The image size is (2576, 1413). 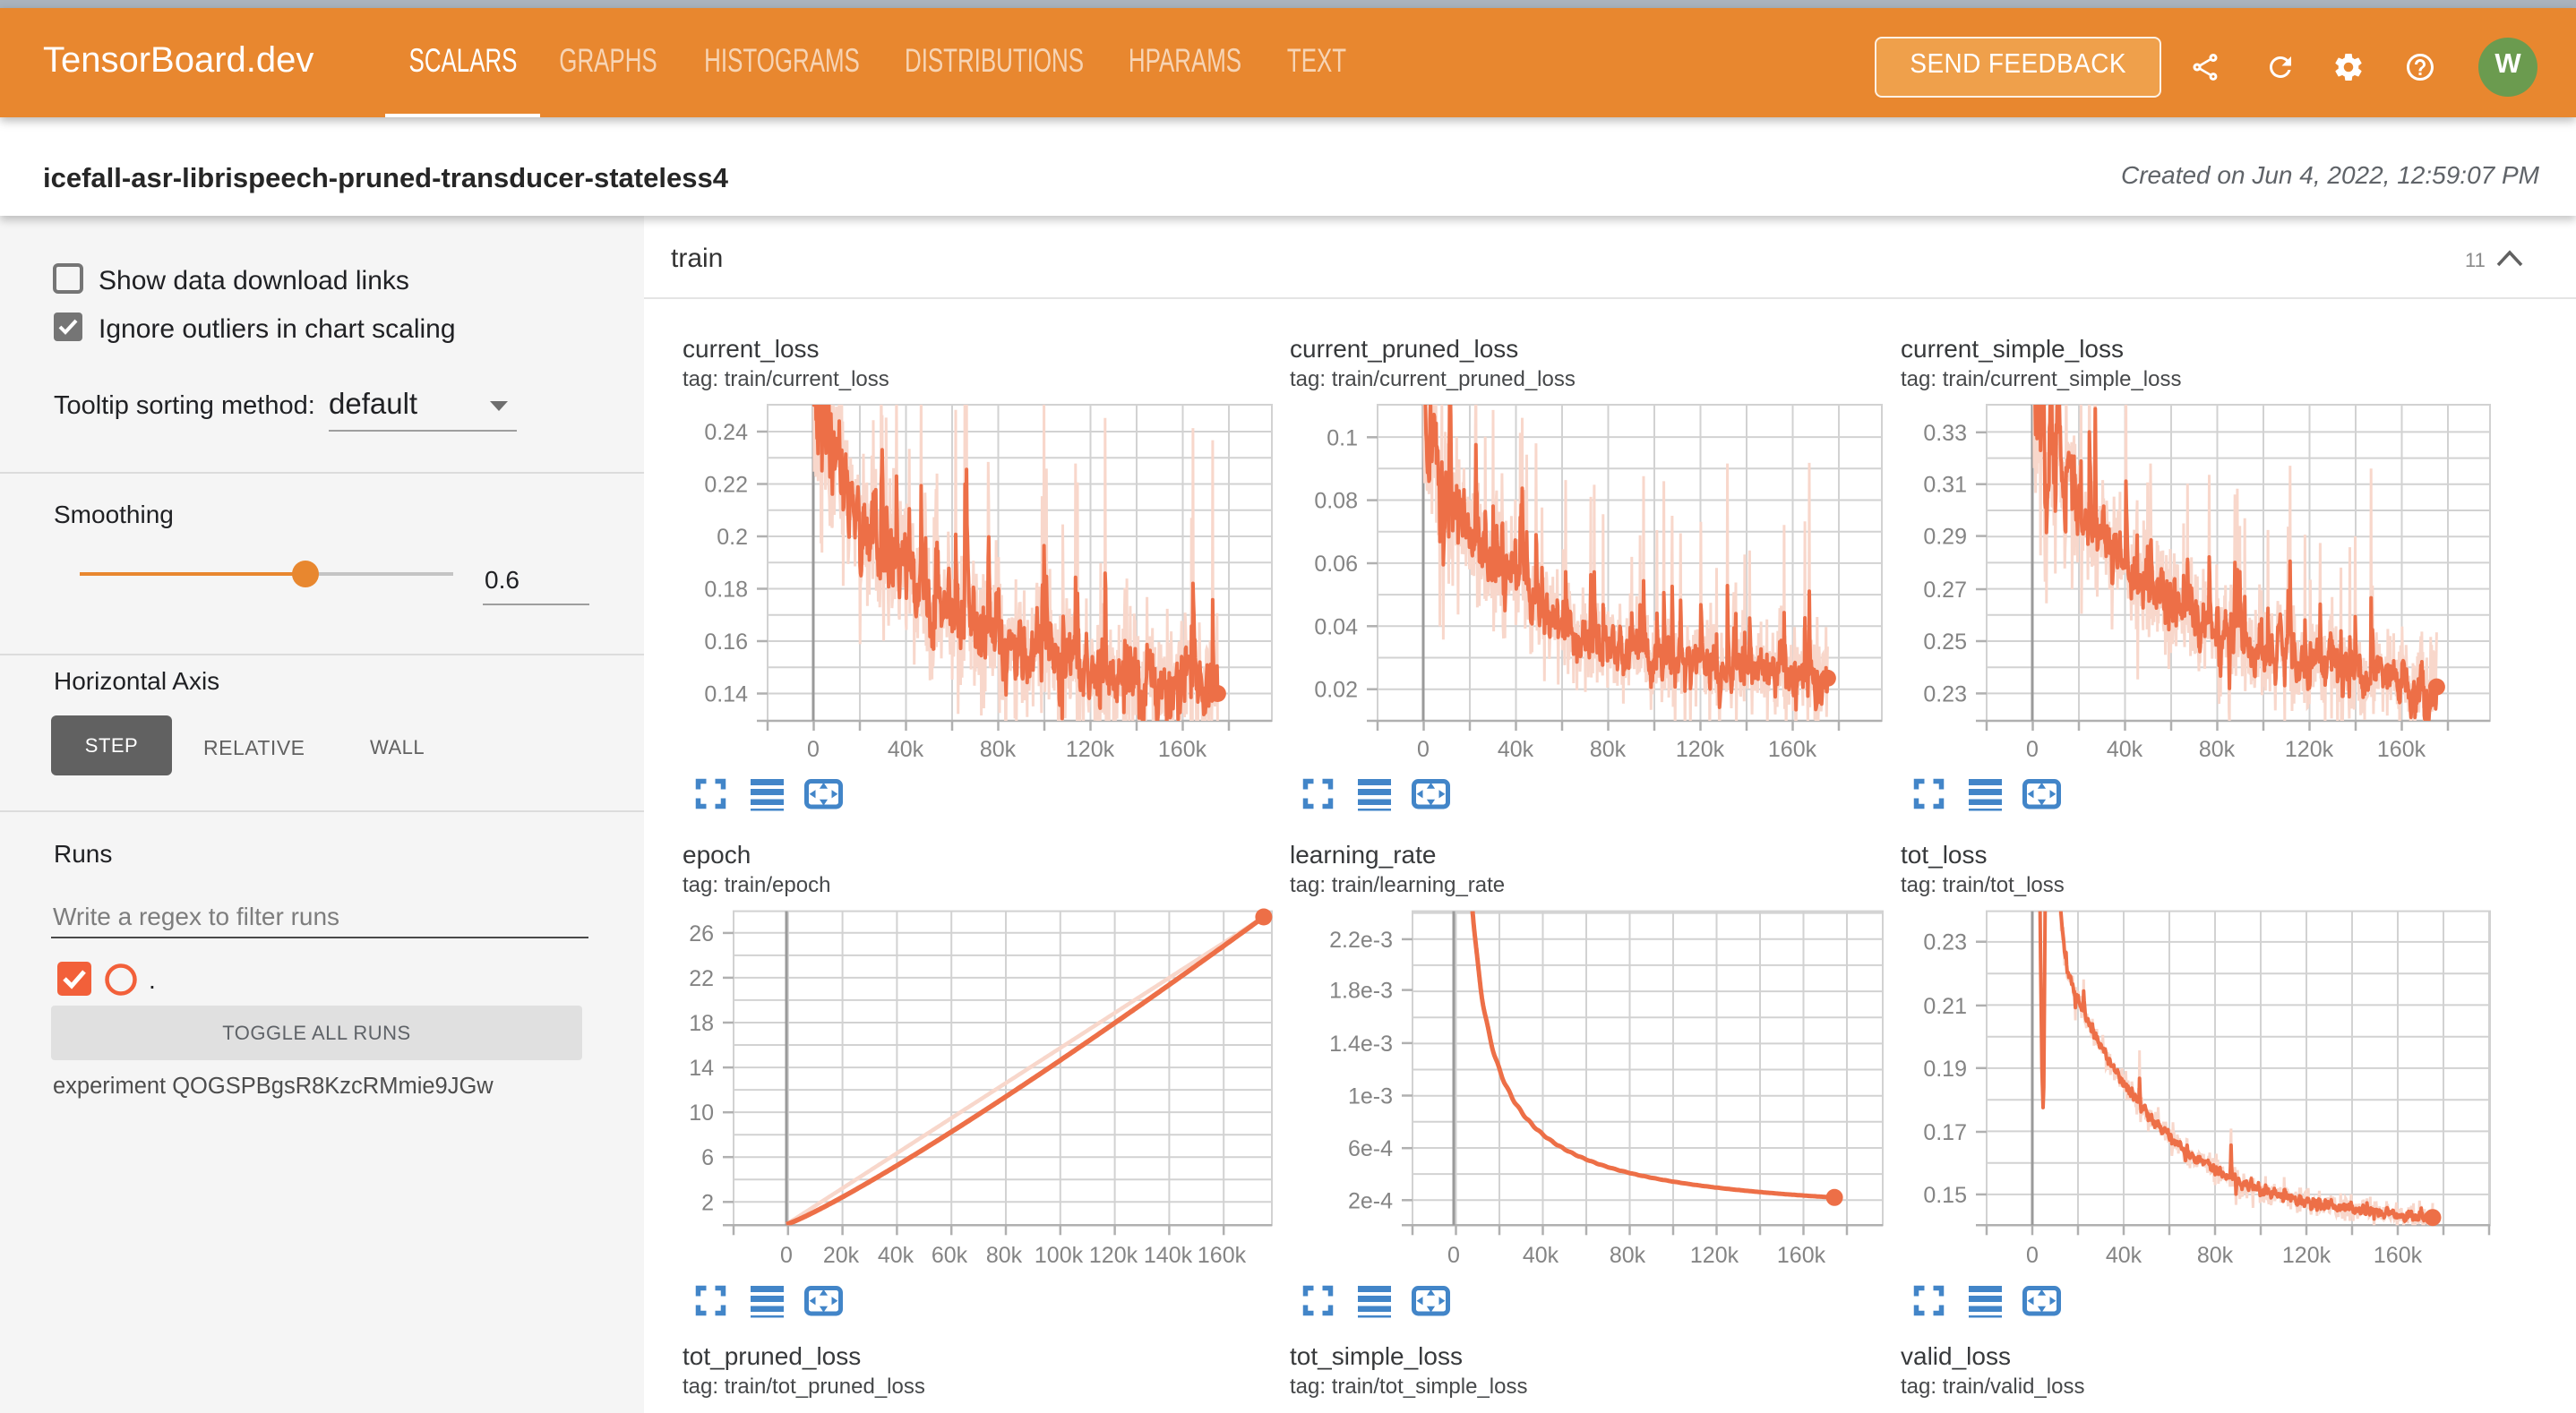 I want to click on svg-text: epoch, so click(x=717, y=855).